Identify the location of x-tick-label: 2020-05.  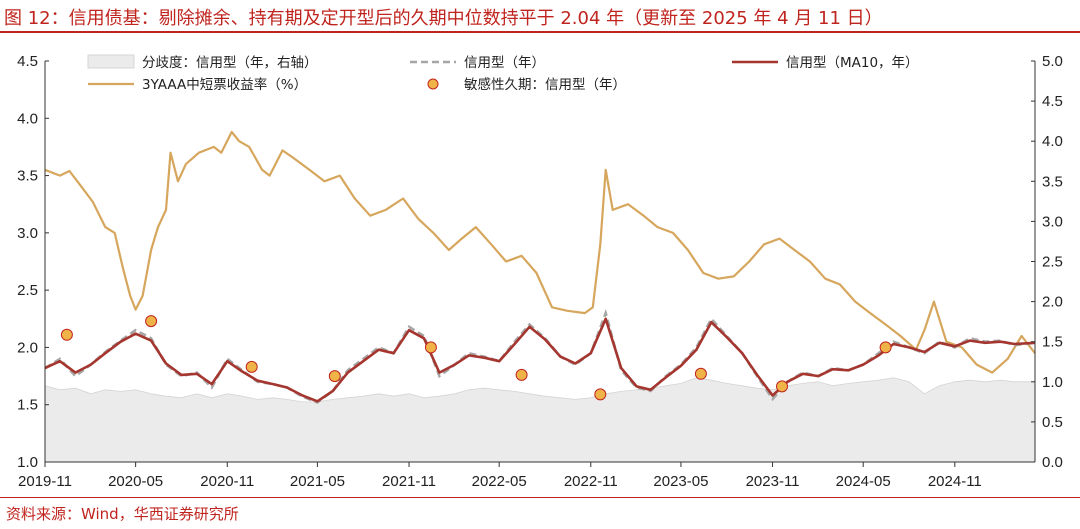
(135, 481).